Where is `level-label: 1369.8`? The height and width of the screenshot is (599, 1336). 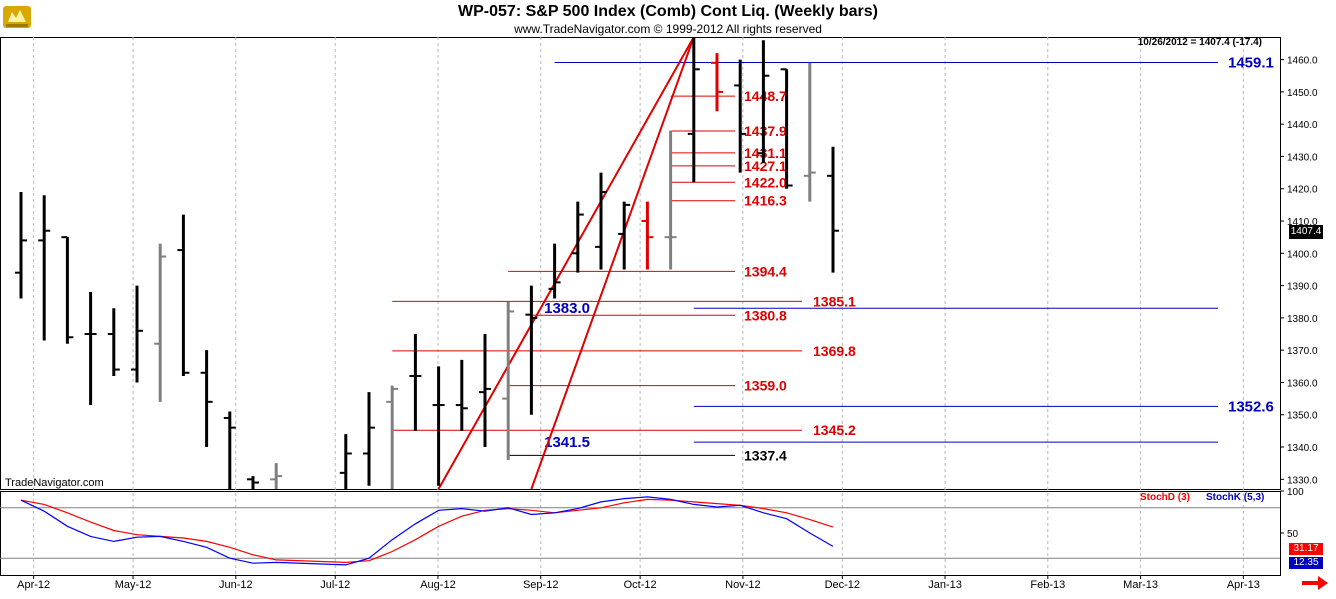 level-label: 1369.8 is located at coordinates (834, 351).